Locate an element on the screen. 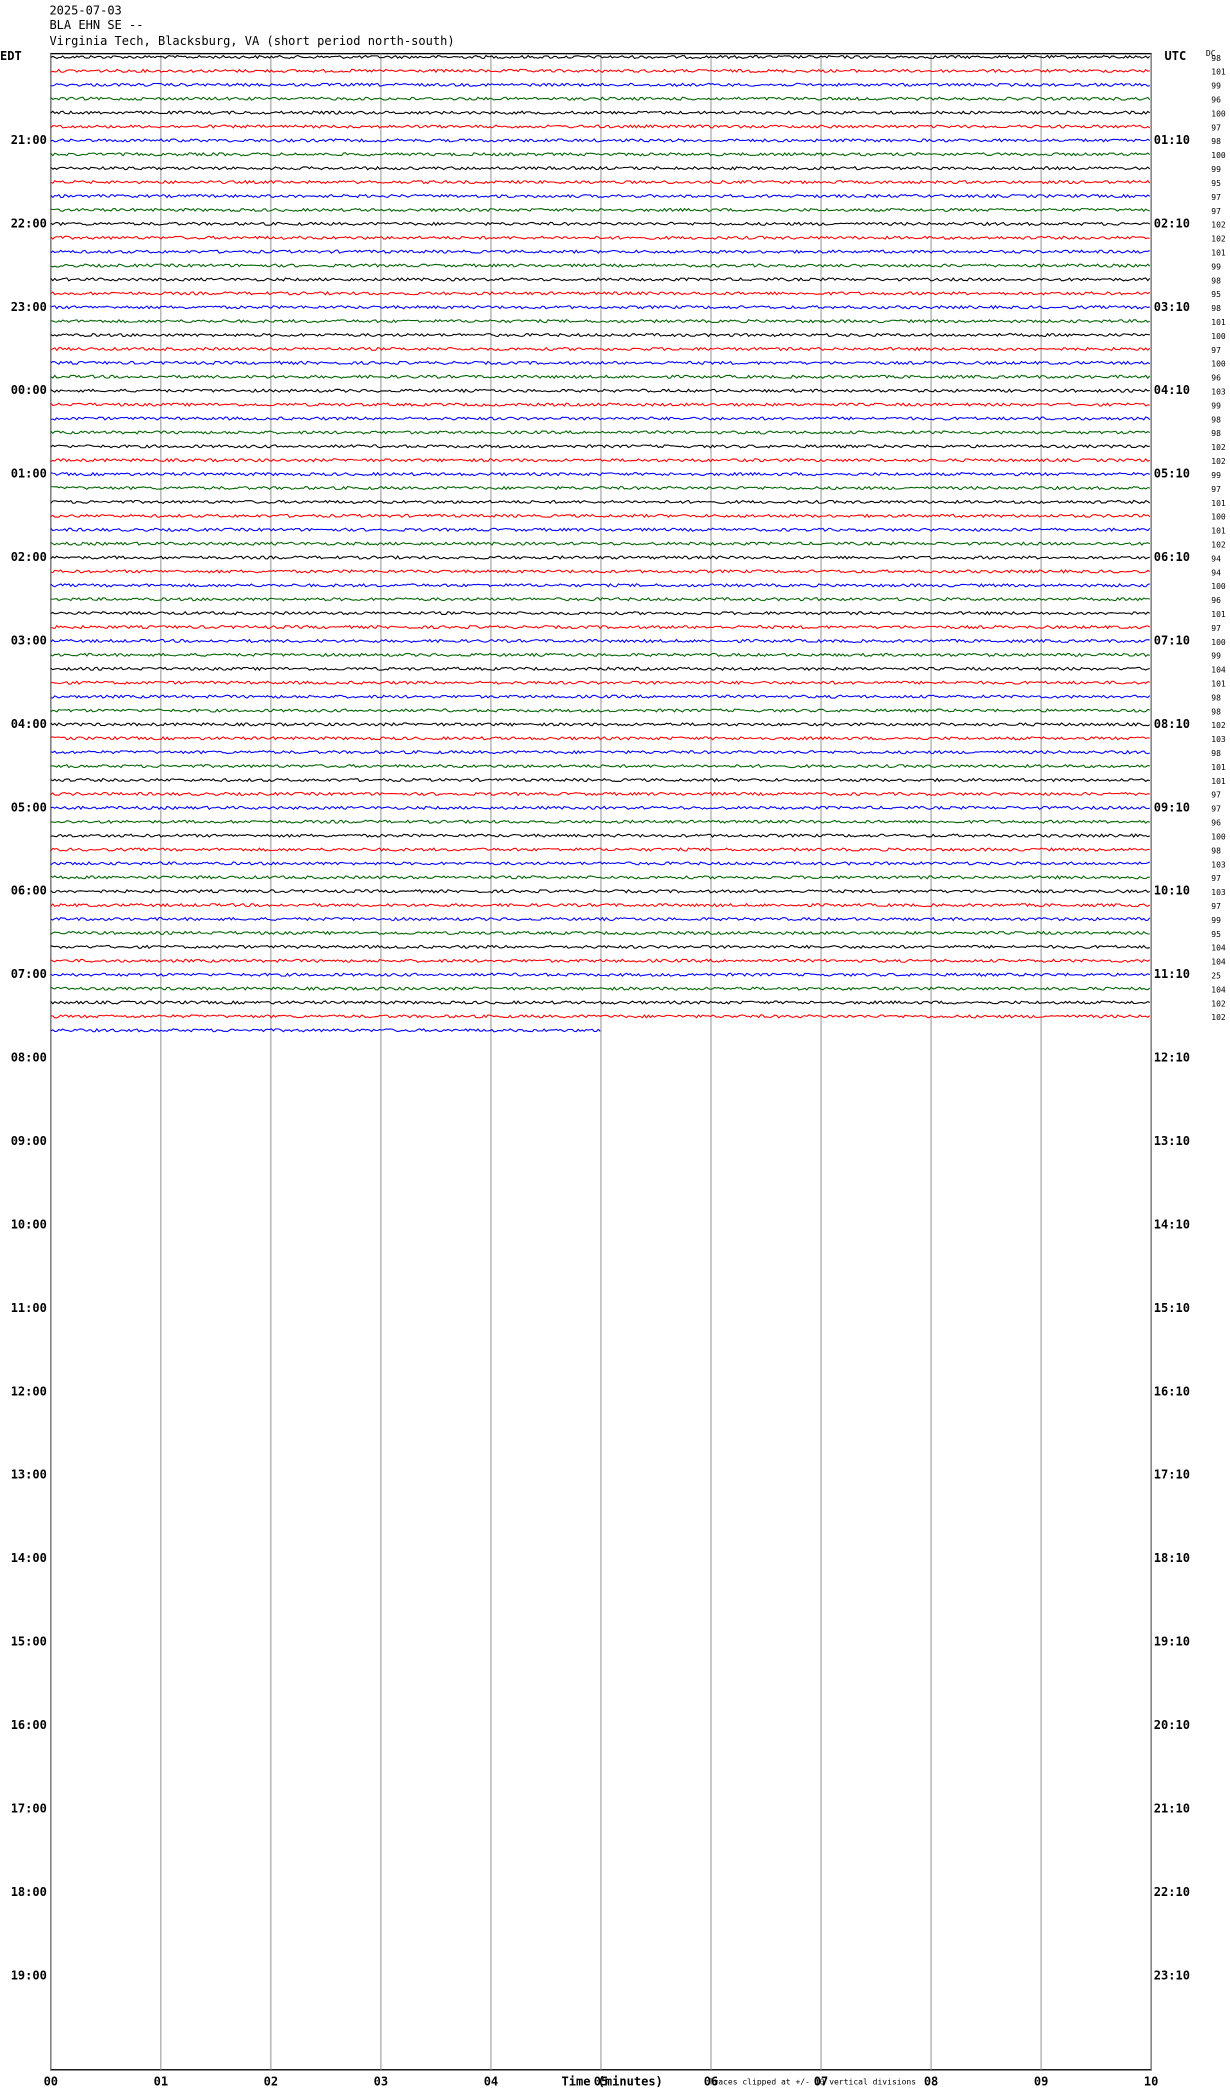  left-hour-label: 08:00 is located at coordinates (29, 1058).